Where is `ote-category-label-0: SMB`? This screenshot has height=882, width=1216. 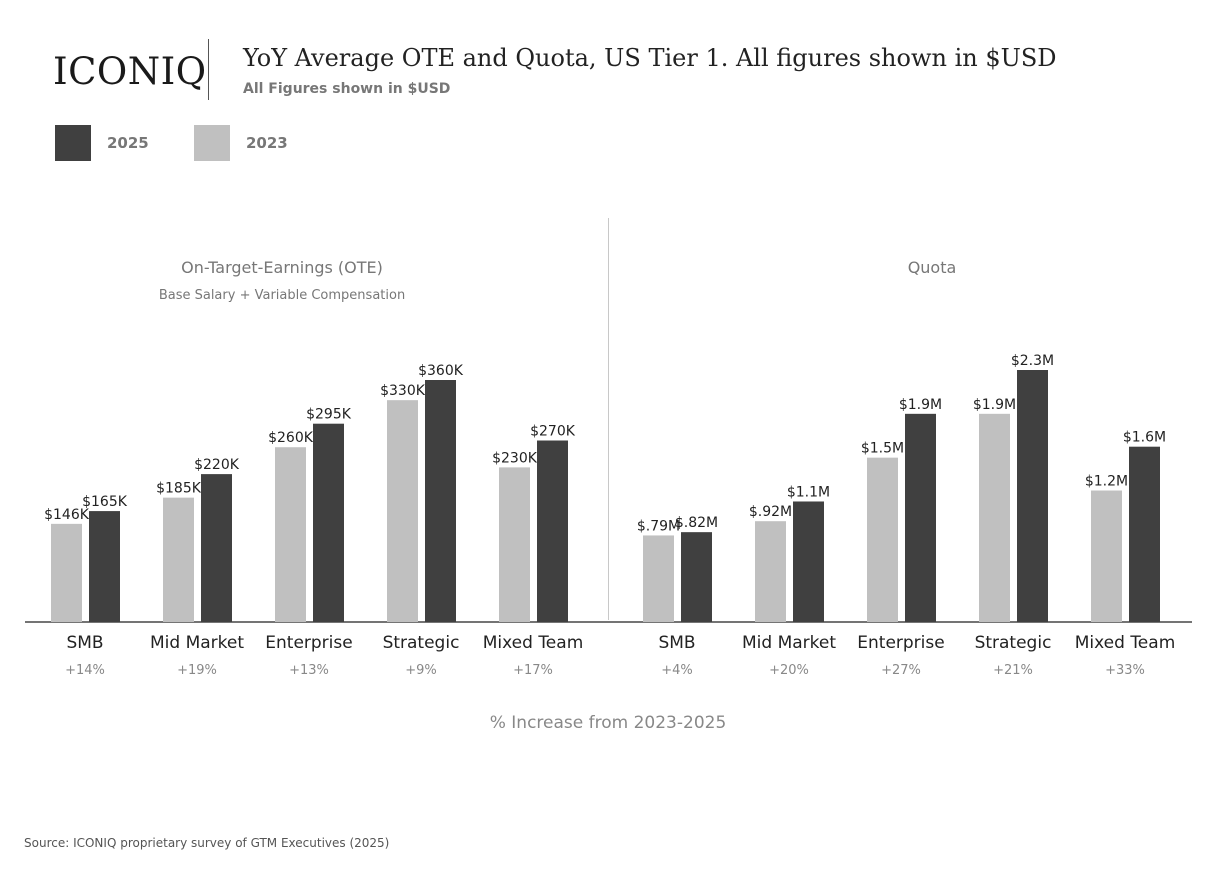
ote-category-label-0: SMB is located at coordinates (84, 643).